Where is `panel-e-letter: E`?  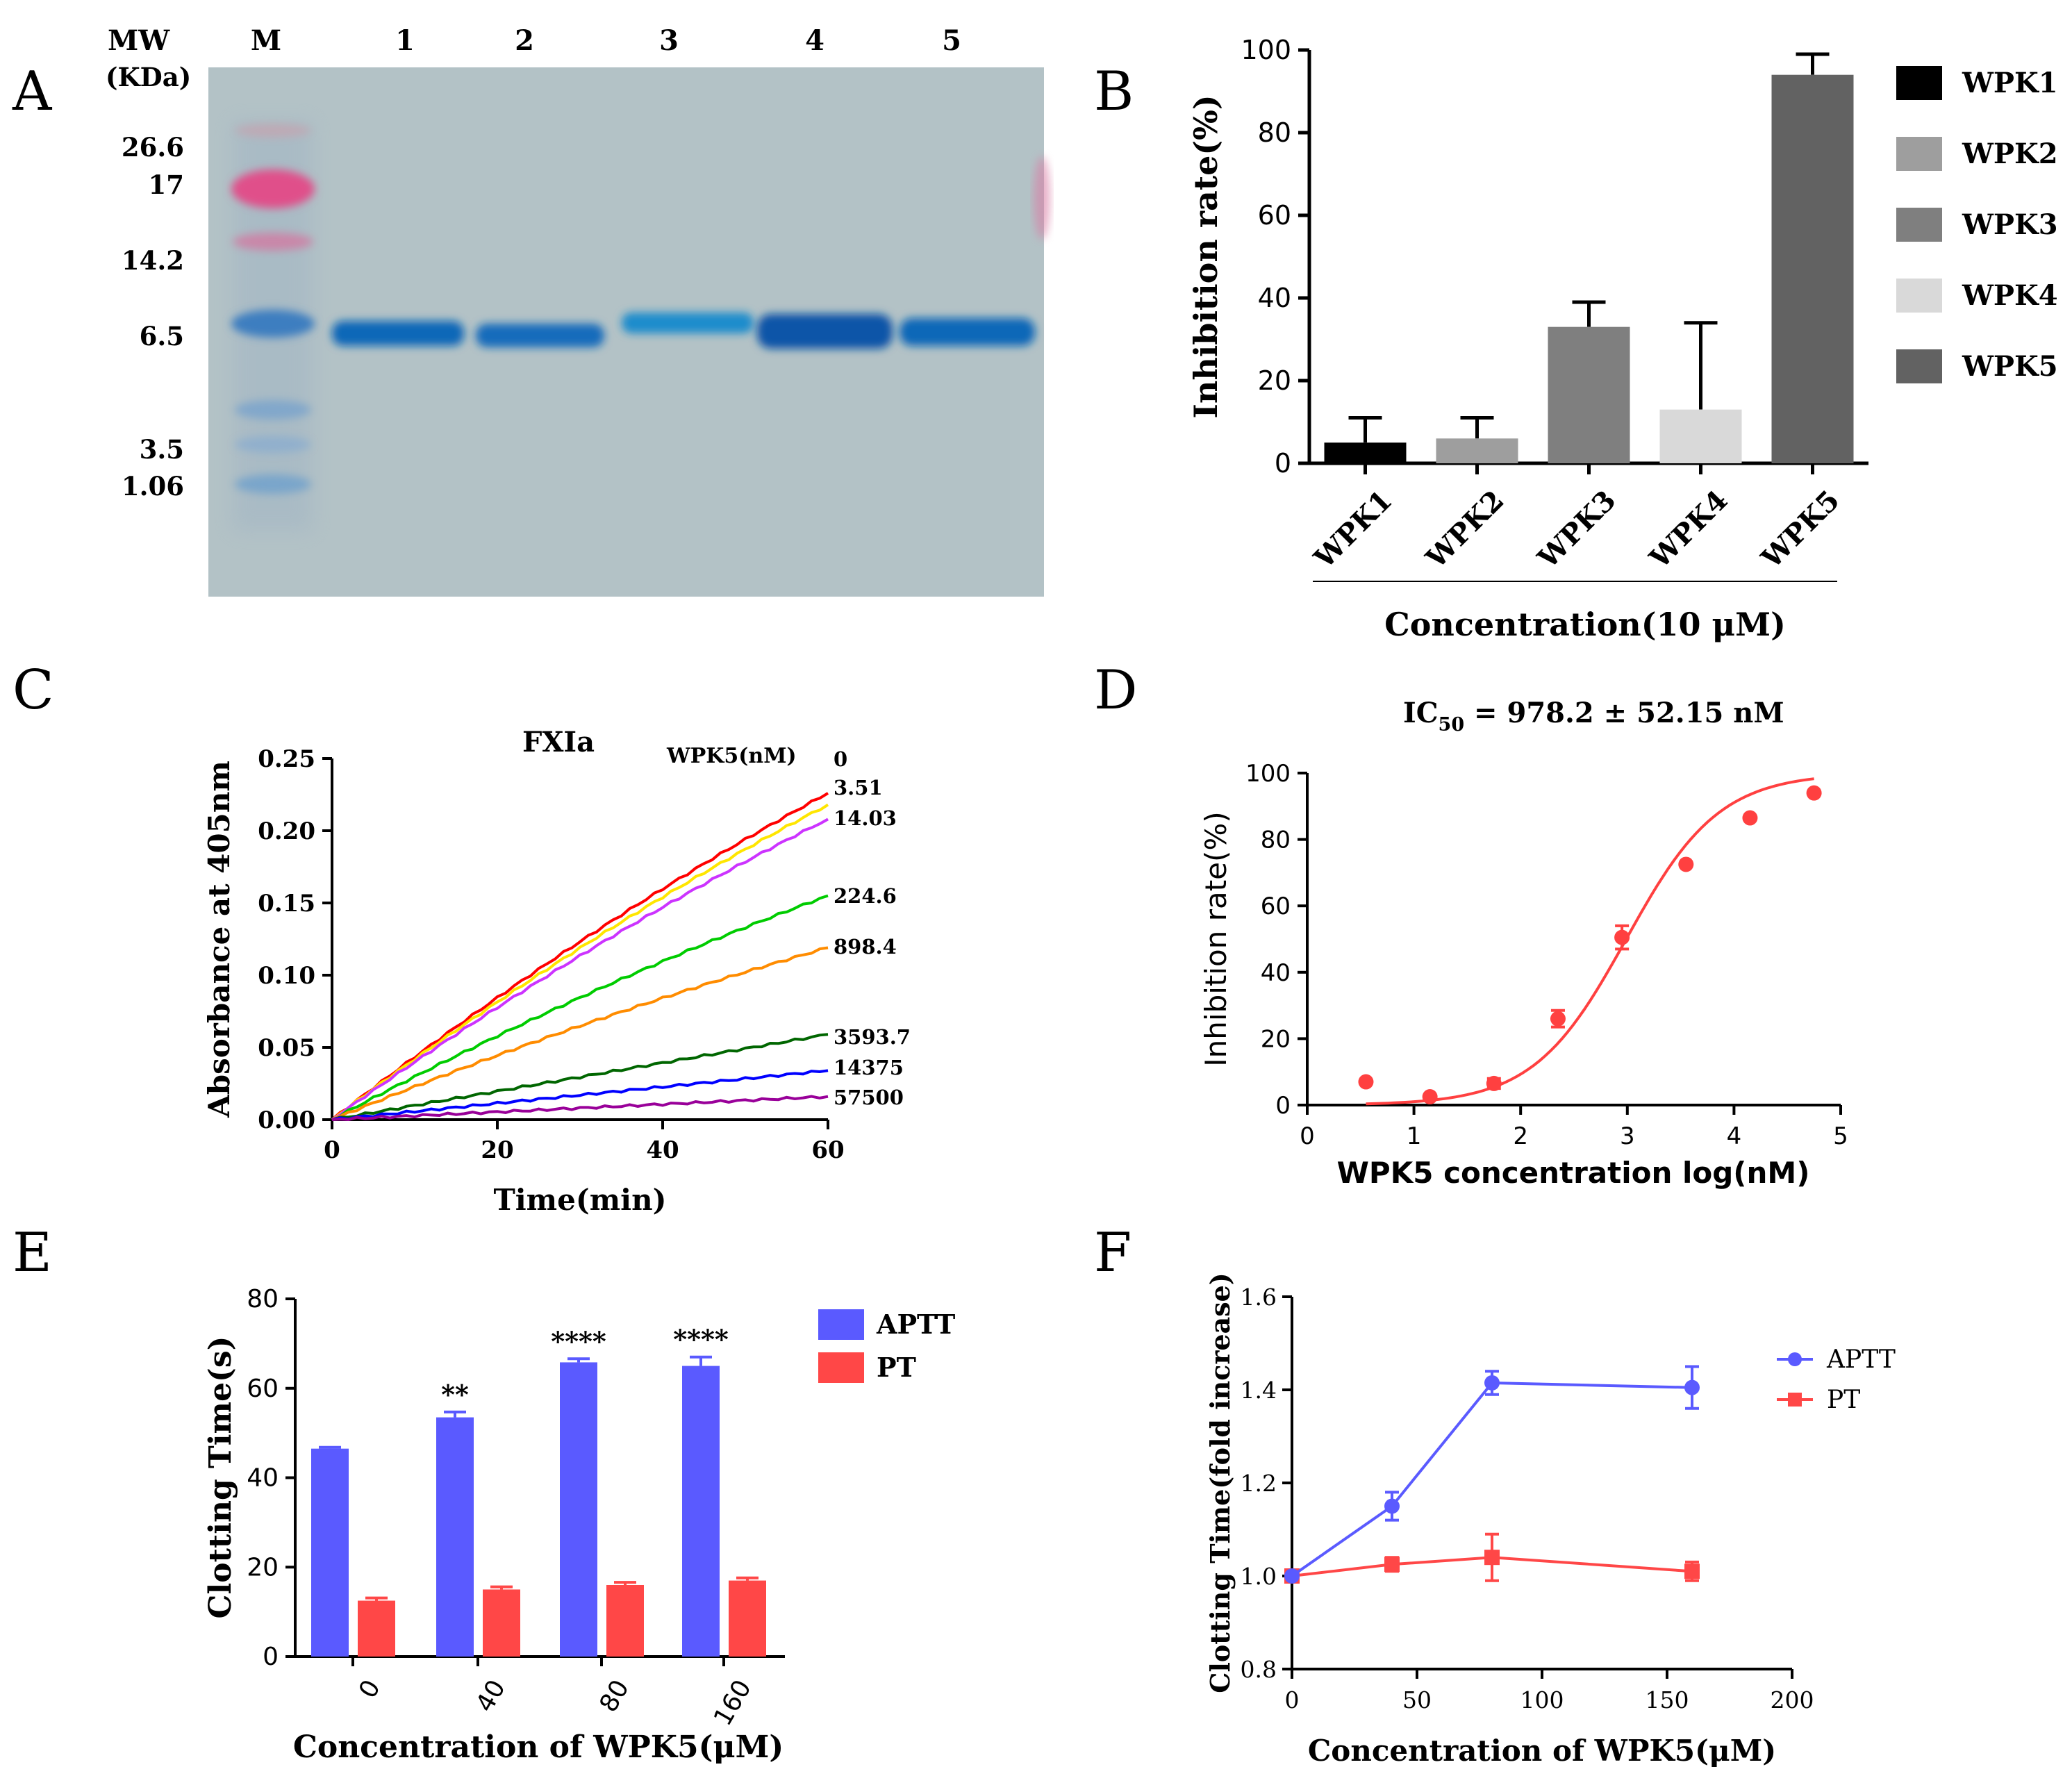
panel-e-letter: E is located at coordinates (32, 1253).